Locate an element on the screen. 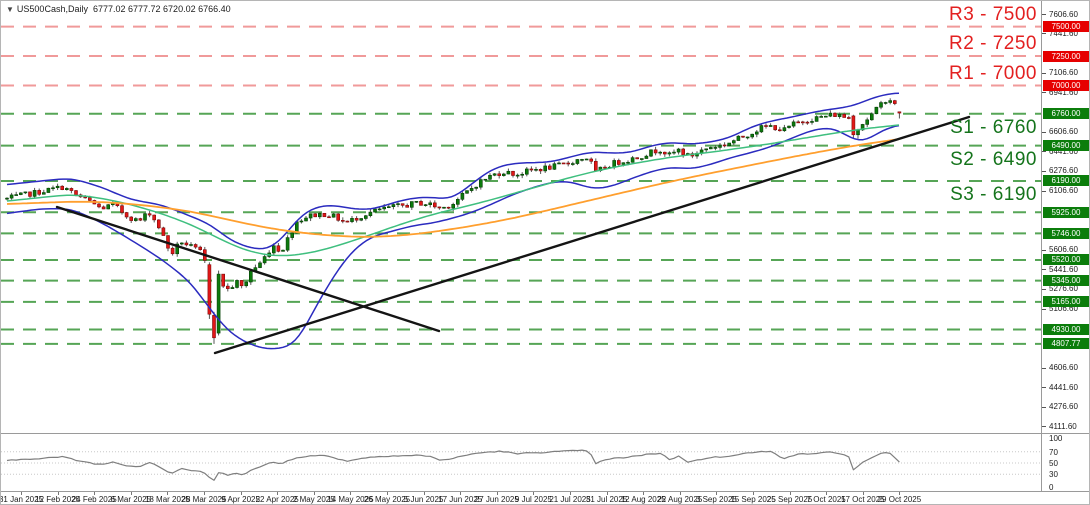 This screenshot has width=1090, height=505. date-label: 25 Sep 2025 is located at coordinates (789, 499).